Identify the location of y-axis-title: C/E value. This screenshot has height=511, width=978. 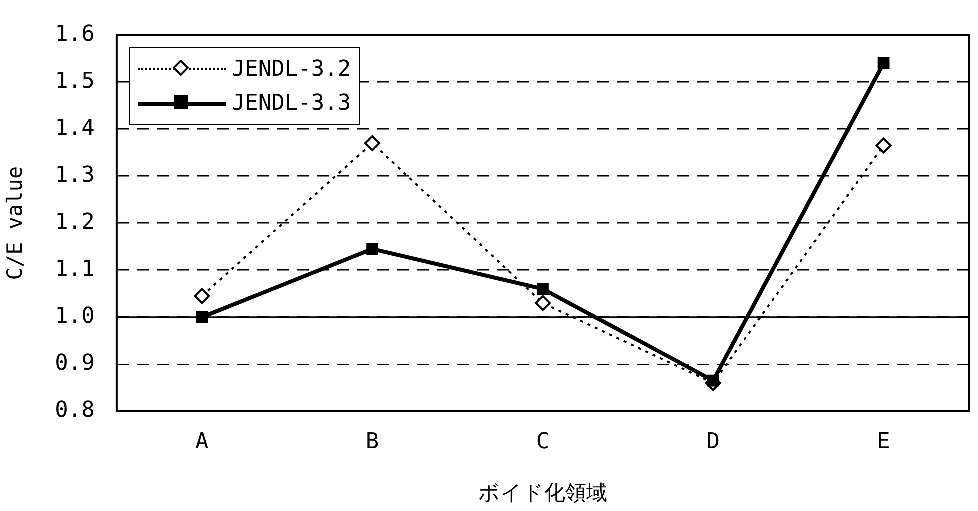
(15, 223).